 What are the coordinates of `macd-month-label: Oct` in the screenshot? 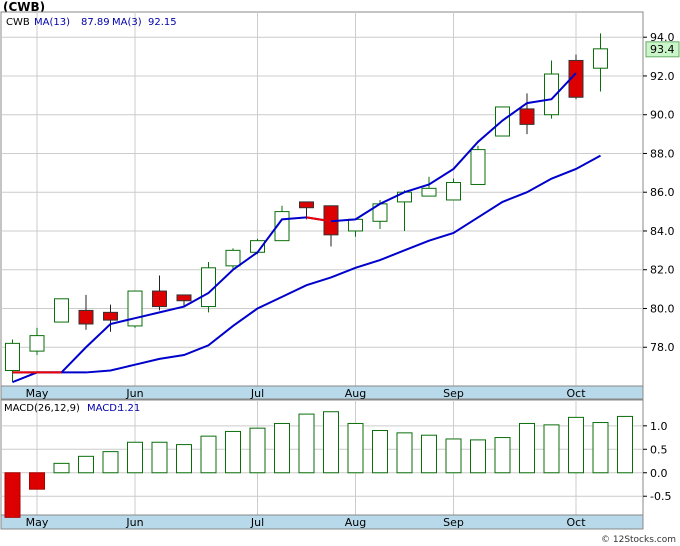 It's located at (576, 522).